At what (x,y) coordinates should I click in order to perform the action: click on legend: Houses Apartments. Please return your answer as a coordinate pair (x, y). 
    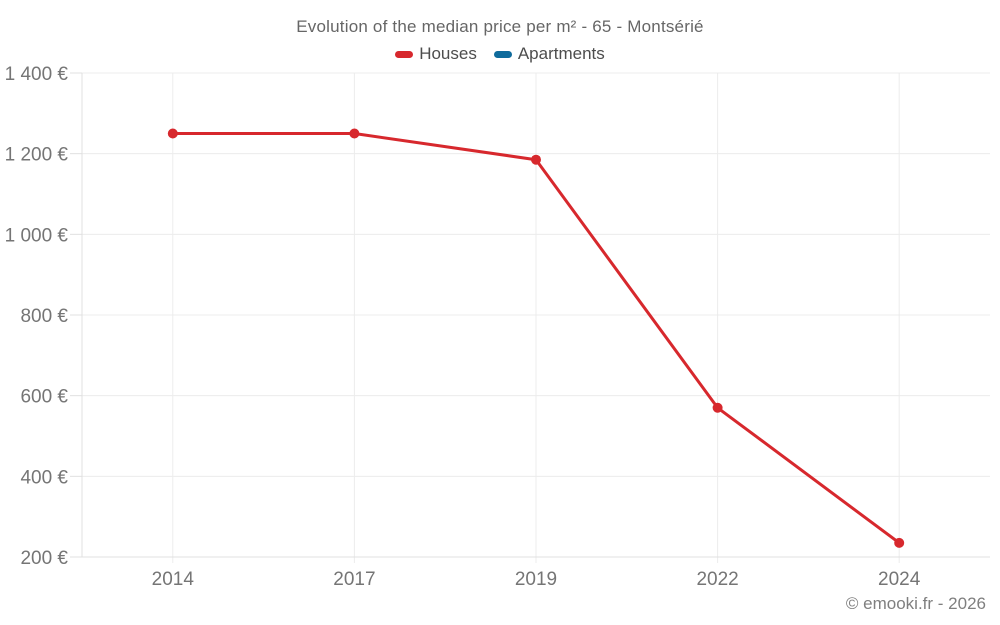
    Looking at the image, I should click on (500, 54).